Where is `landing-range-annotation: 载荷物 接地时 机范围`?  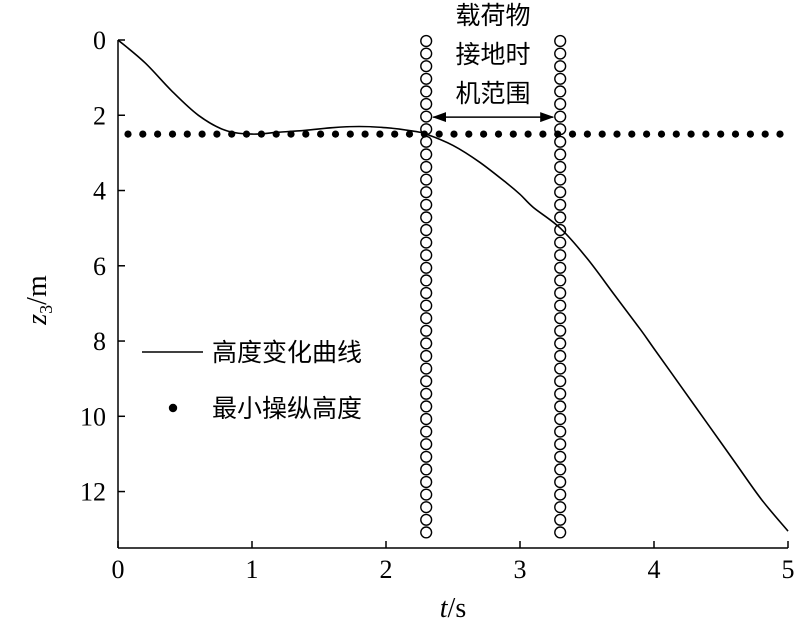 landing-range-annotation: 载荷物 接地时 机范围 is located at coordinates (492, 54).